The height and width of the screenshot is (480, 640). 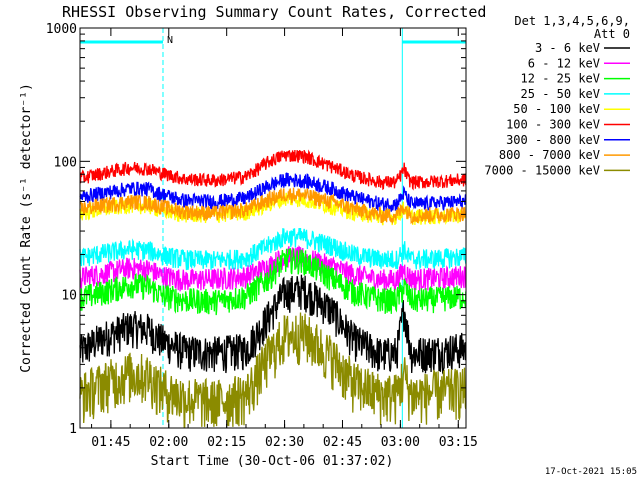 What do you see at coordinates (61, 29) in the screenshot?
I see `y-tick-label: 1000` at bounding box center [61, 29].